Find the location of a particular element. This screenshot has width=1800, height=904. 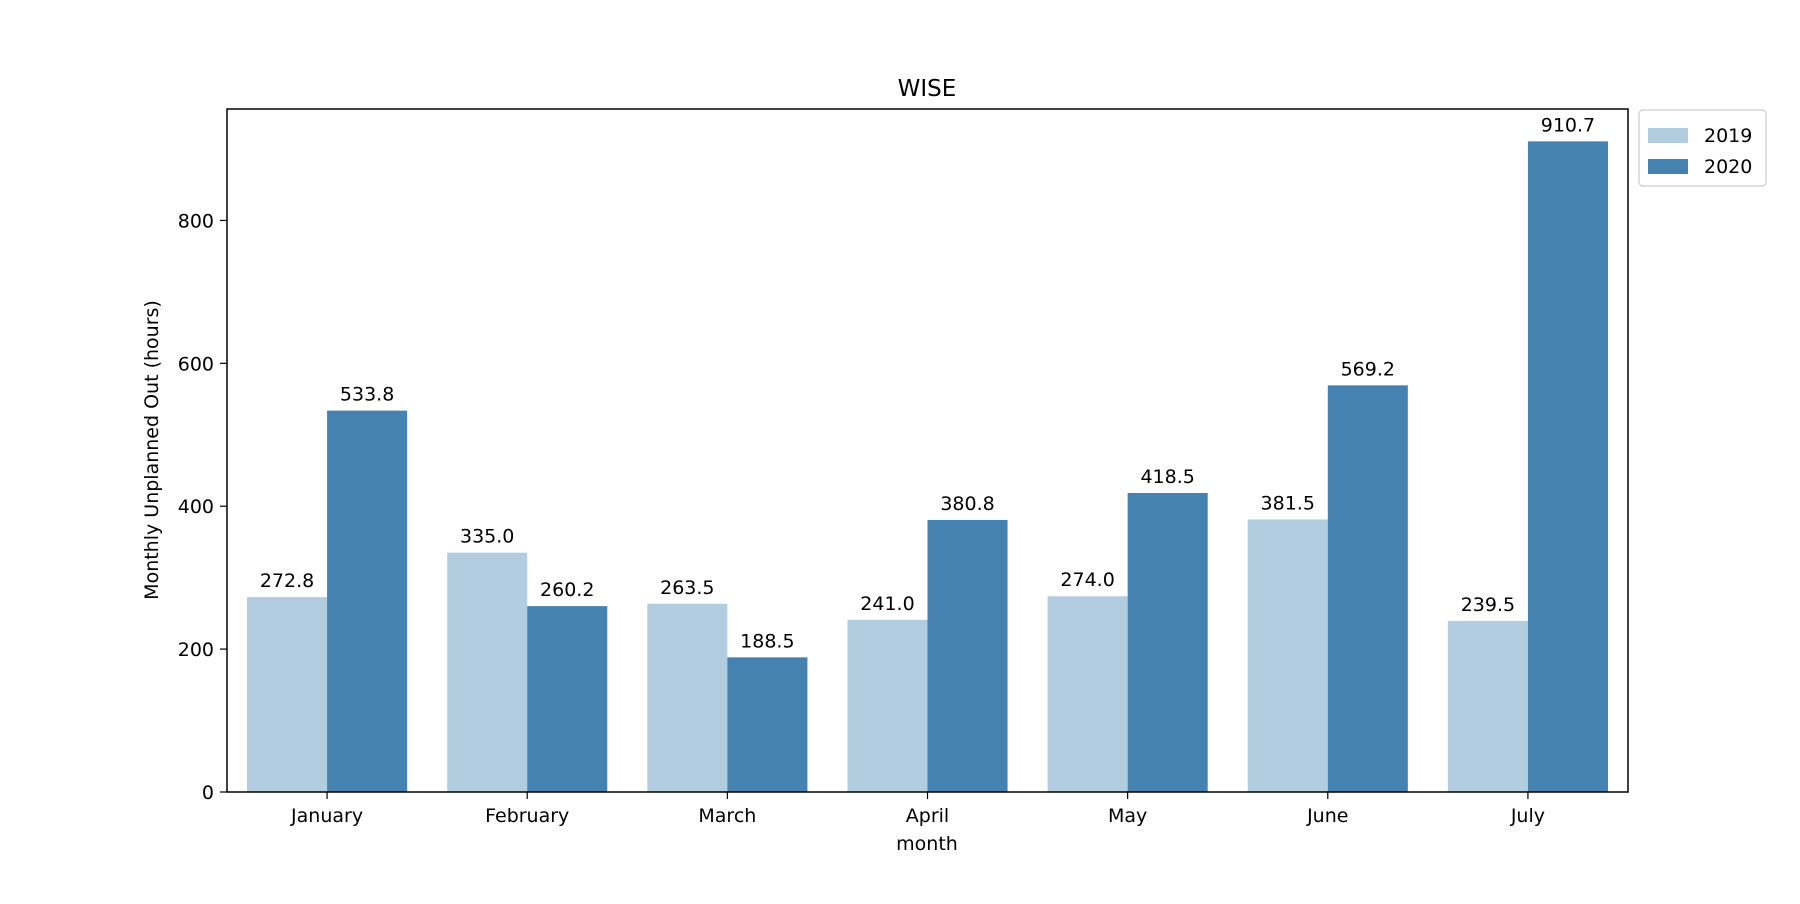

data-label-2019-april: 241.0 is located at coordinates (887, 604).